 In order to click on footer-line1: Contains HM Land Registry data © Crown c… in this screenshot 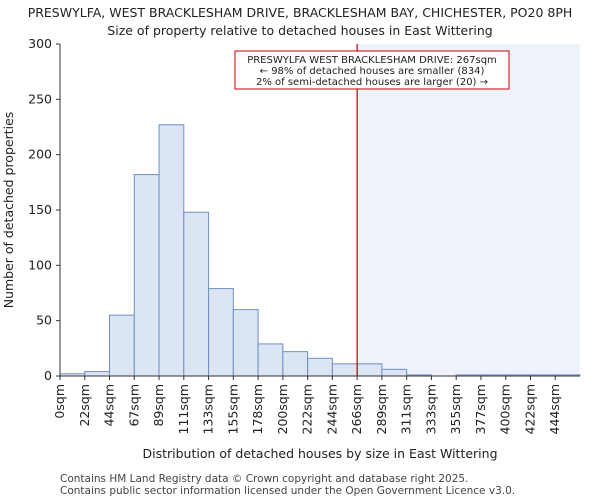, I will do `click(264, 479)`.